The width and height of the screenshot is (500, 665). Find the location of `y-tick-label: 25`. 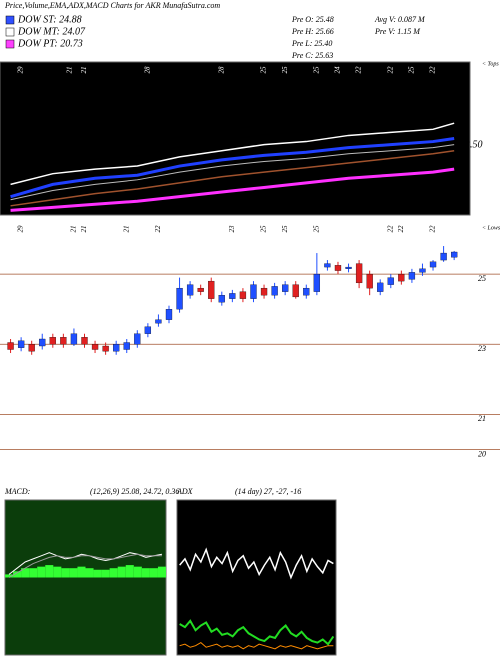

y-tick-label: 25 is located at coordinates (482, 278).